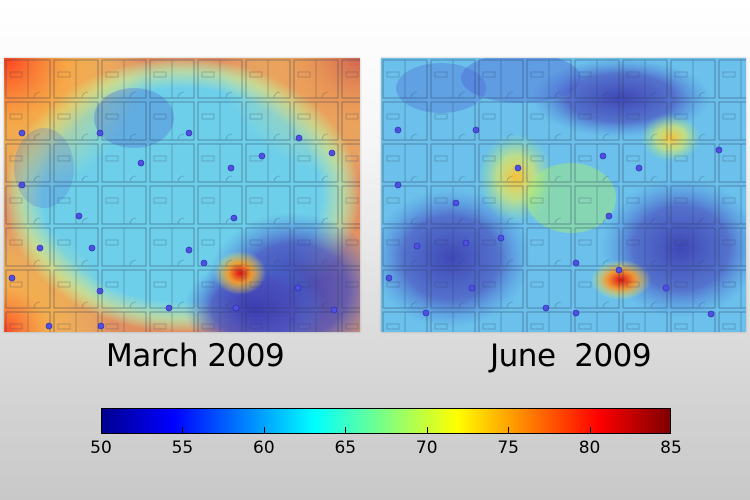  What do you see at coordinates (182, 448) in the screenshot?
I see `colorbar-tick-label: 55` at bounding box center [182, 448].